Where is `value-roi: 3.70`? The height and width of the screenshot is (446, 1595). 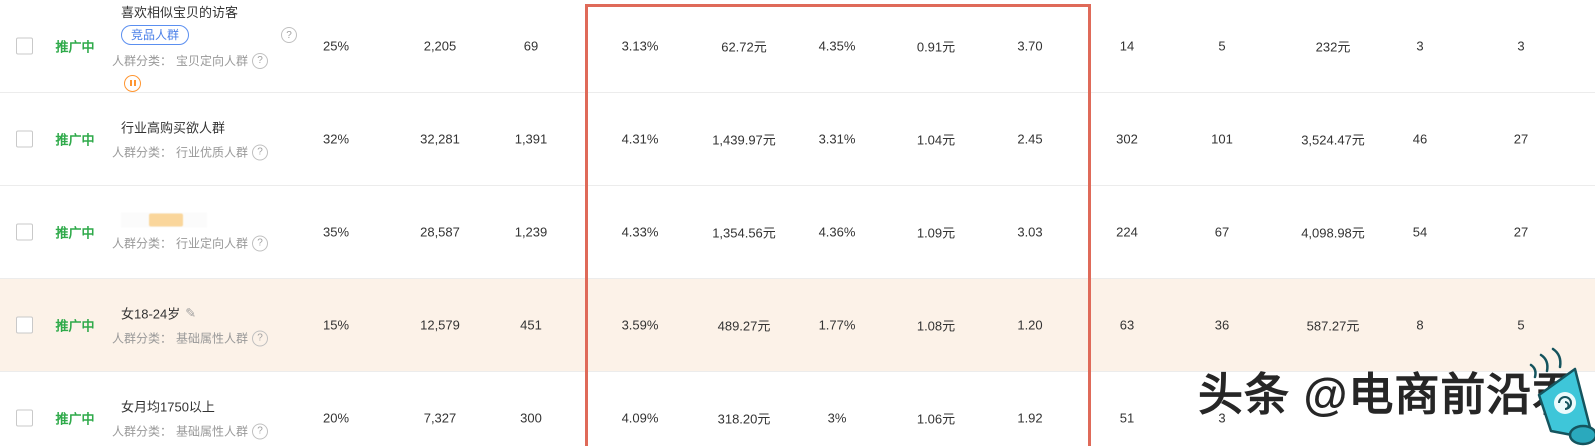
value-roi: 3.70 is located at coordinates (1030, 46).